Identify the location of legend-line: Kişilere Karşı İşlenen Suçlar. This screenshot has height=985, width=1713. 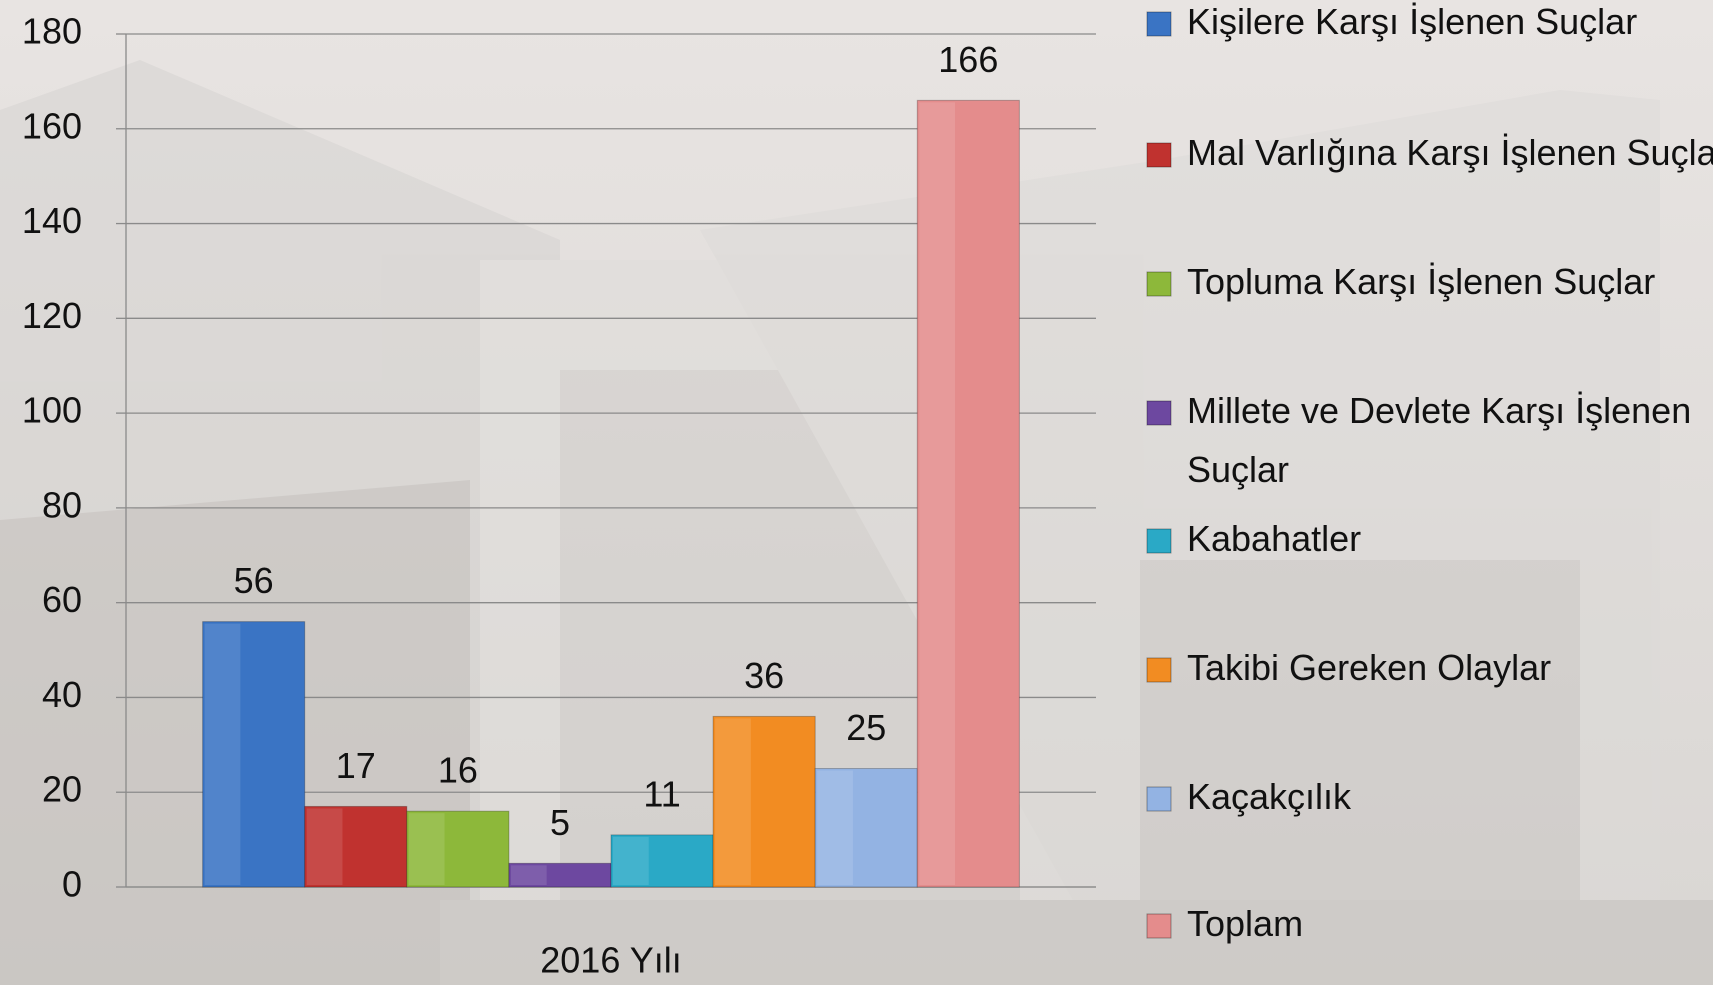
(1412, 21).